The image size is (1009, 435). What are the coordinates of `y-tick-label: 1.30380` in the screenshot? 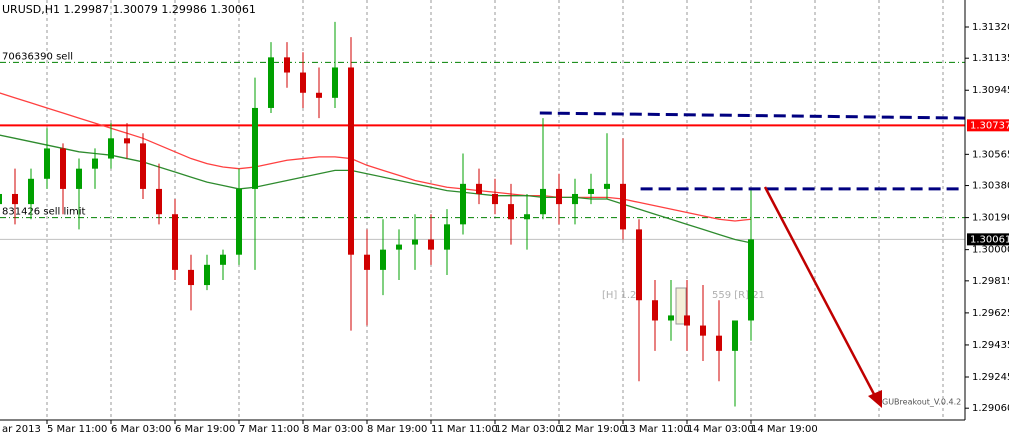 It's located at (990, 186).